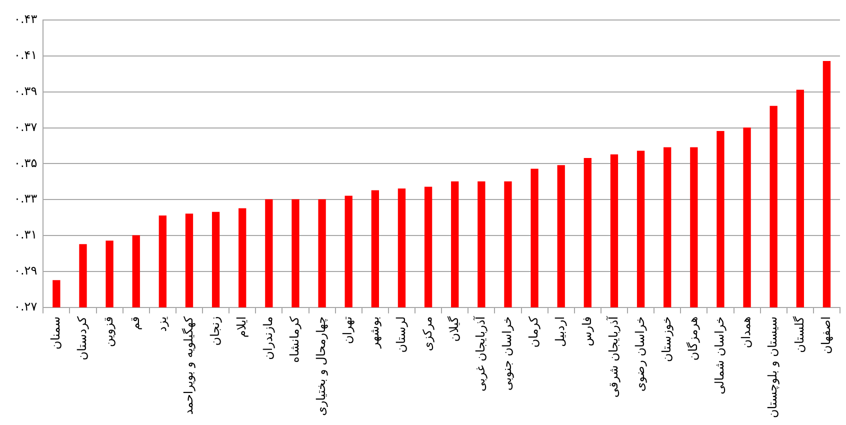 This screenshot has width=846, height=425. What do you see at coordinates (82, 338) in the screenshot?
I see `x-tick-label: کردستان` at bounding box center [82, 338].